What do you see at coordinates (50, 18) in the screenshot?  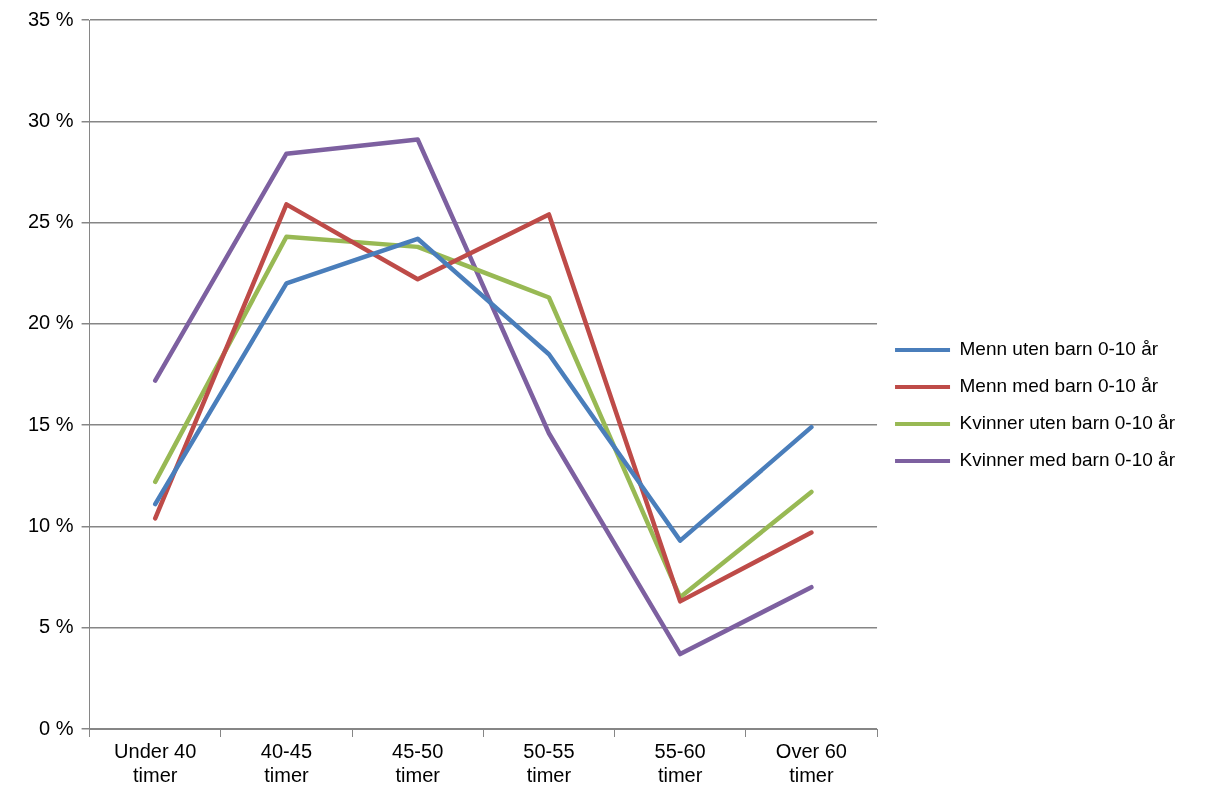 I see `y-tick-label: 35 %` at bounding box center [50, 18].